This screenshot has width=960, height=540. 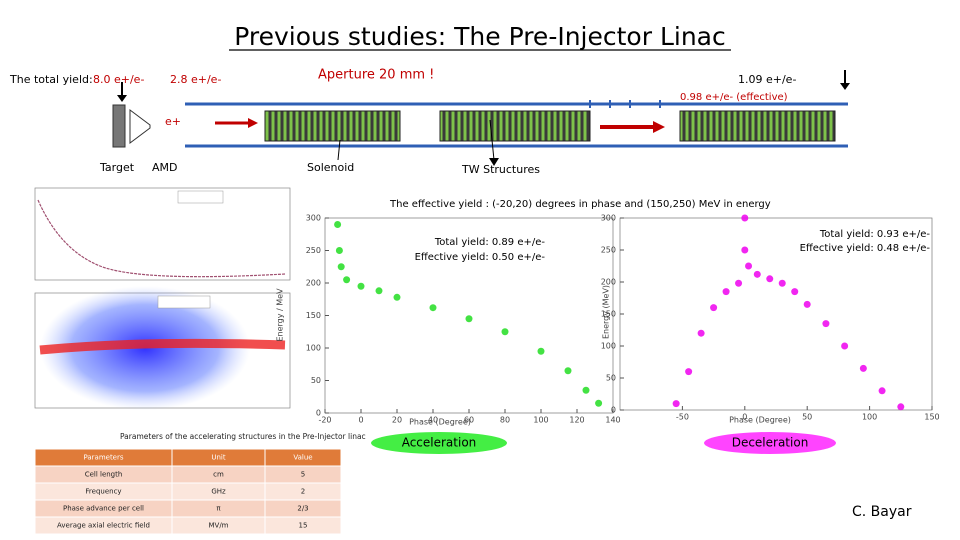 What do you see at coordinates (612, 420) in the screenshot?
I see `x-tick-label: 140` at bounding box center [612, 420].